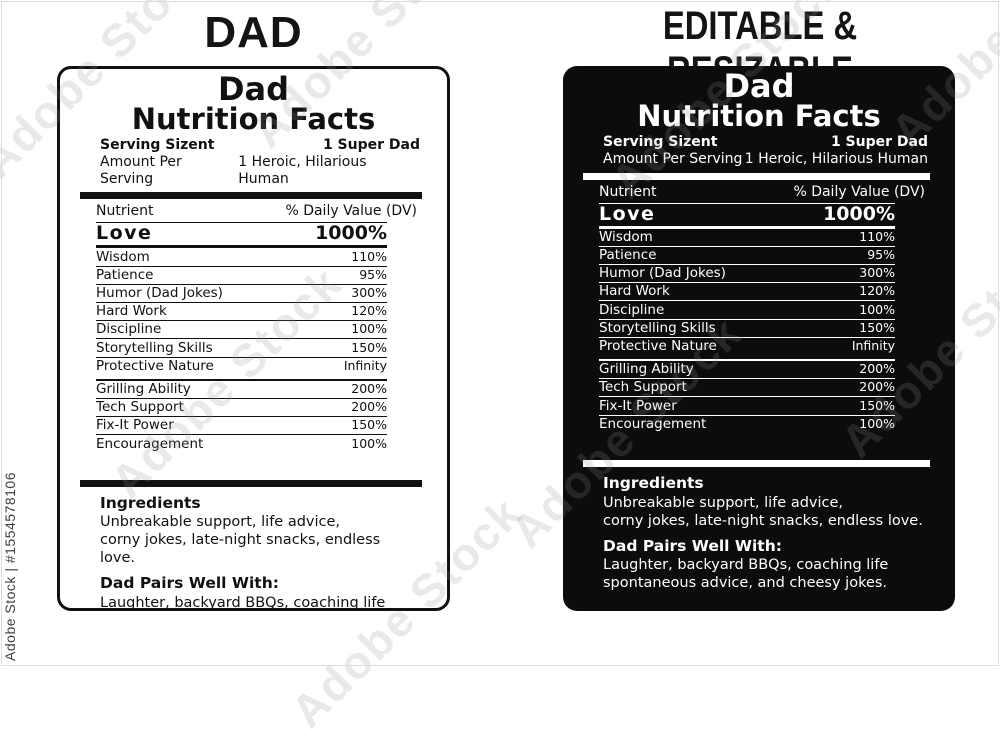 This screenshot has width=1000, height=738. What do you see at coordinates (131, 311) in the screenshot?
I see `nutrient-name: Hard Work` at bounding box center [131, 311].